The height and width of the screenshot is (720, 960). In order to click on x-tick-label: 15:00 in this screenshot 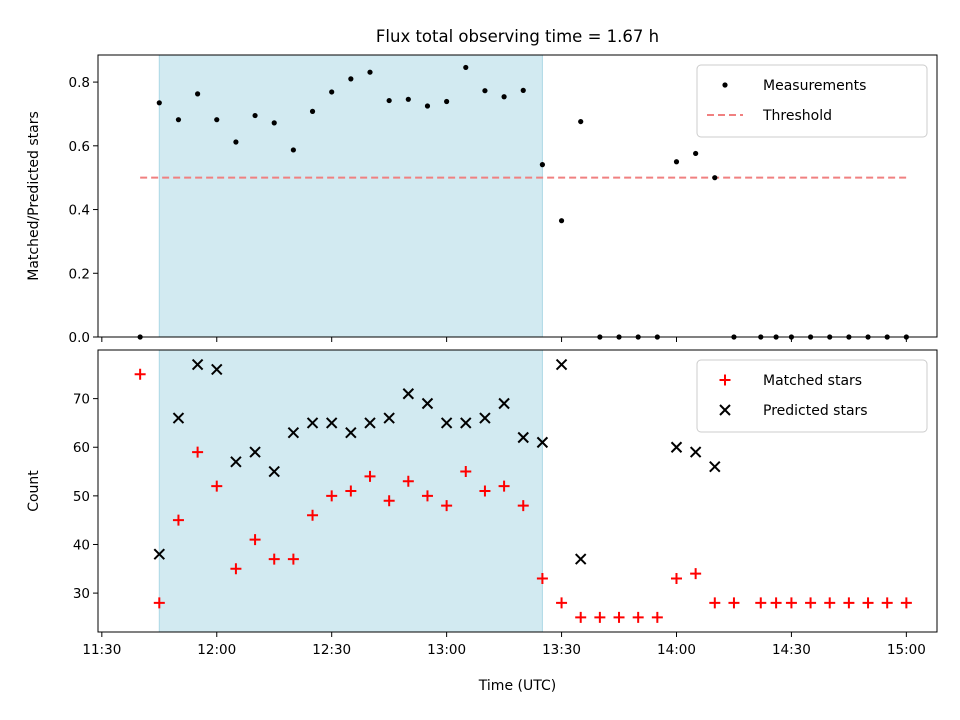, I will do `click(906, 650)`.